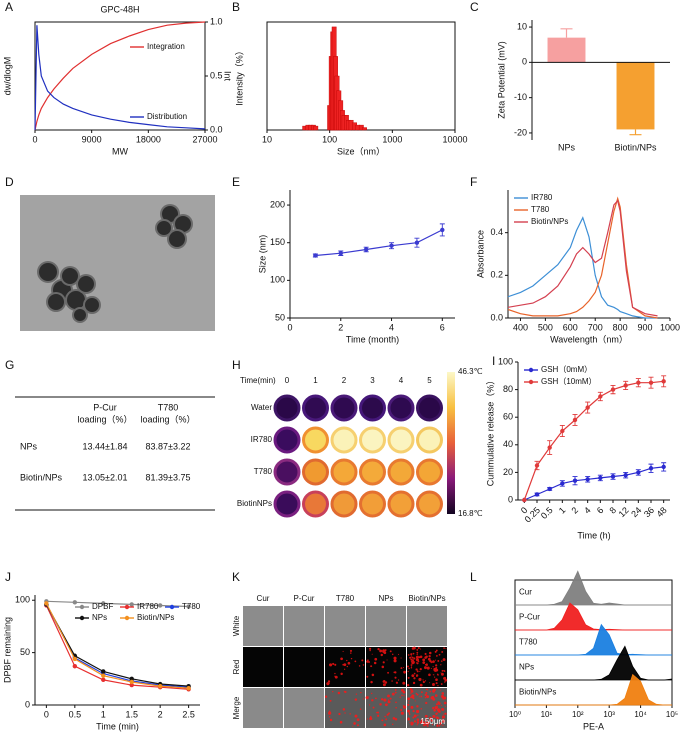 The image size is (685, 738). What do you see at coordinates (442, 327) in the screenshot?
I see `x-tick-label: 6` at bounding box center [442, 327].